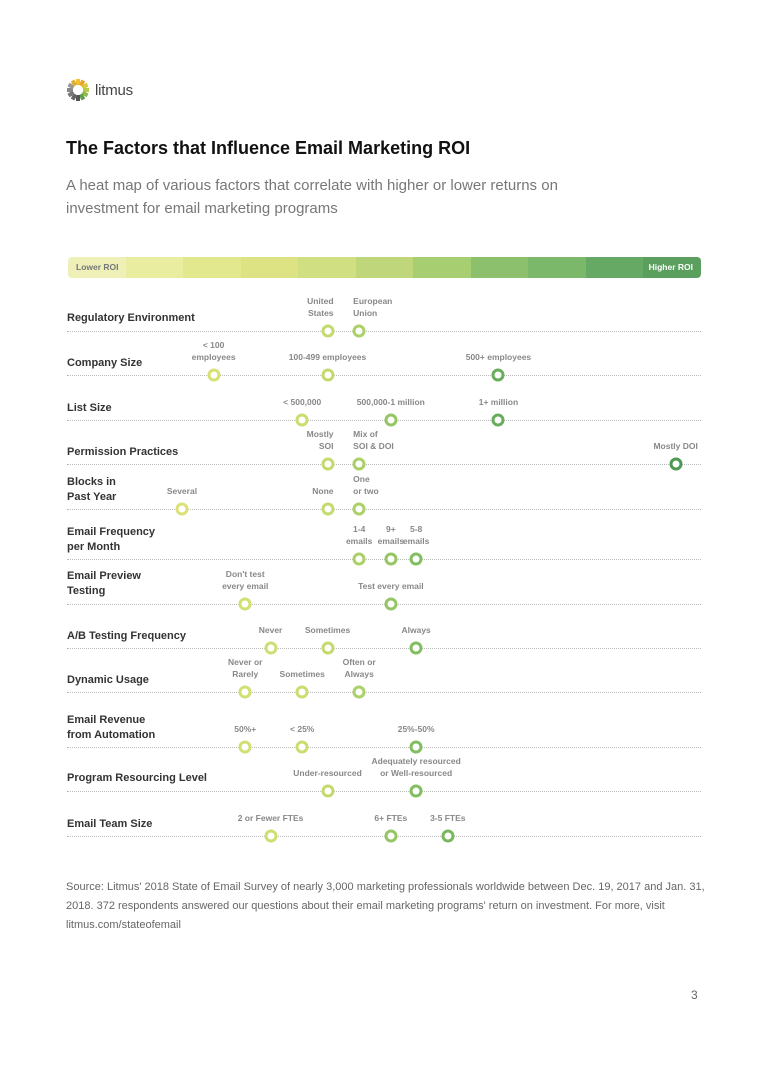 The image size is (768, 1086). I want to click on option-label: < 500,000, so click(302, 402).